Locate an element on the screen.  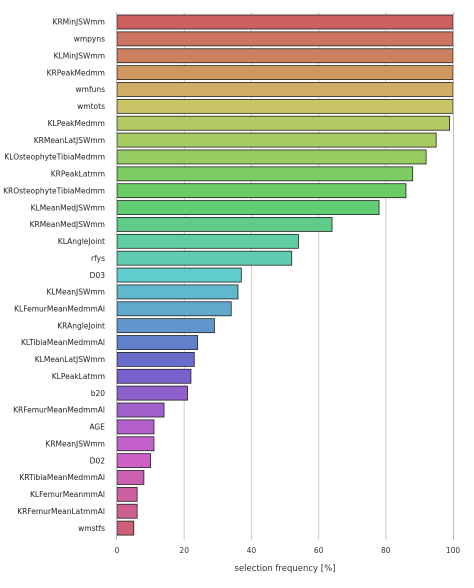
category-label: wmtots is located at coordinates (91, 106).